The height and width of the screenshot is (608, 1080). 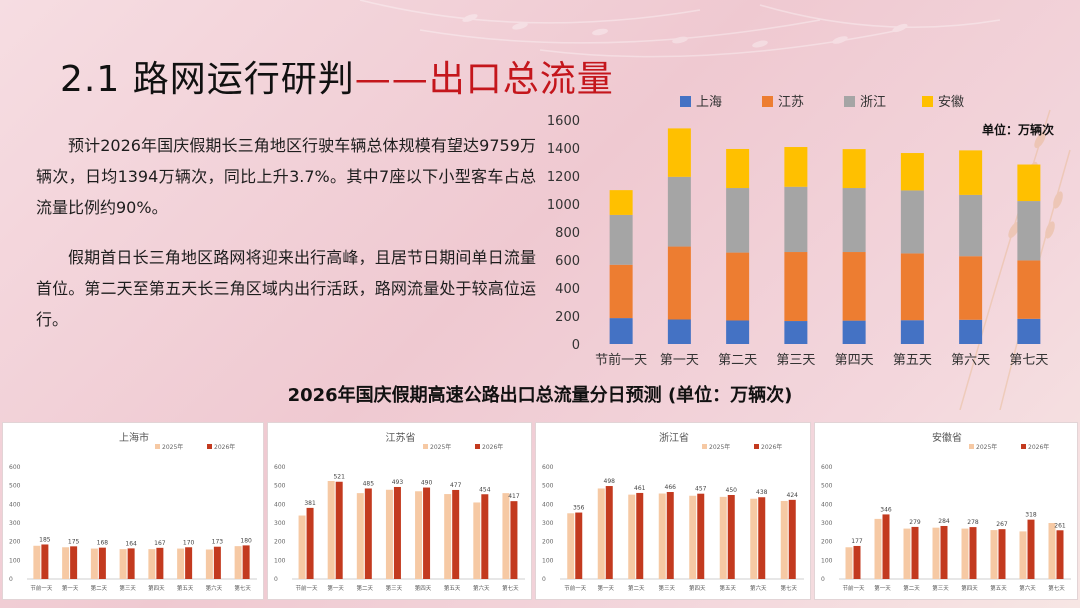 What do you see at coordinates (701, 489) in the screenshot?
I see `data-label: 457` at bounding box center [701, 489].